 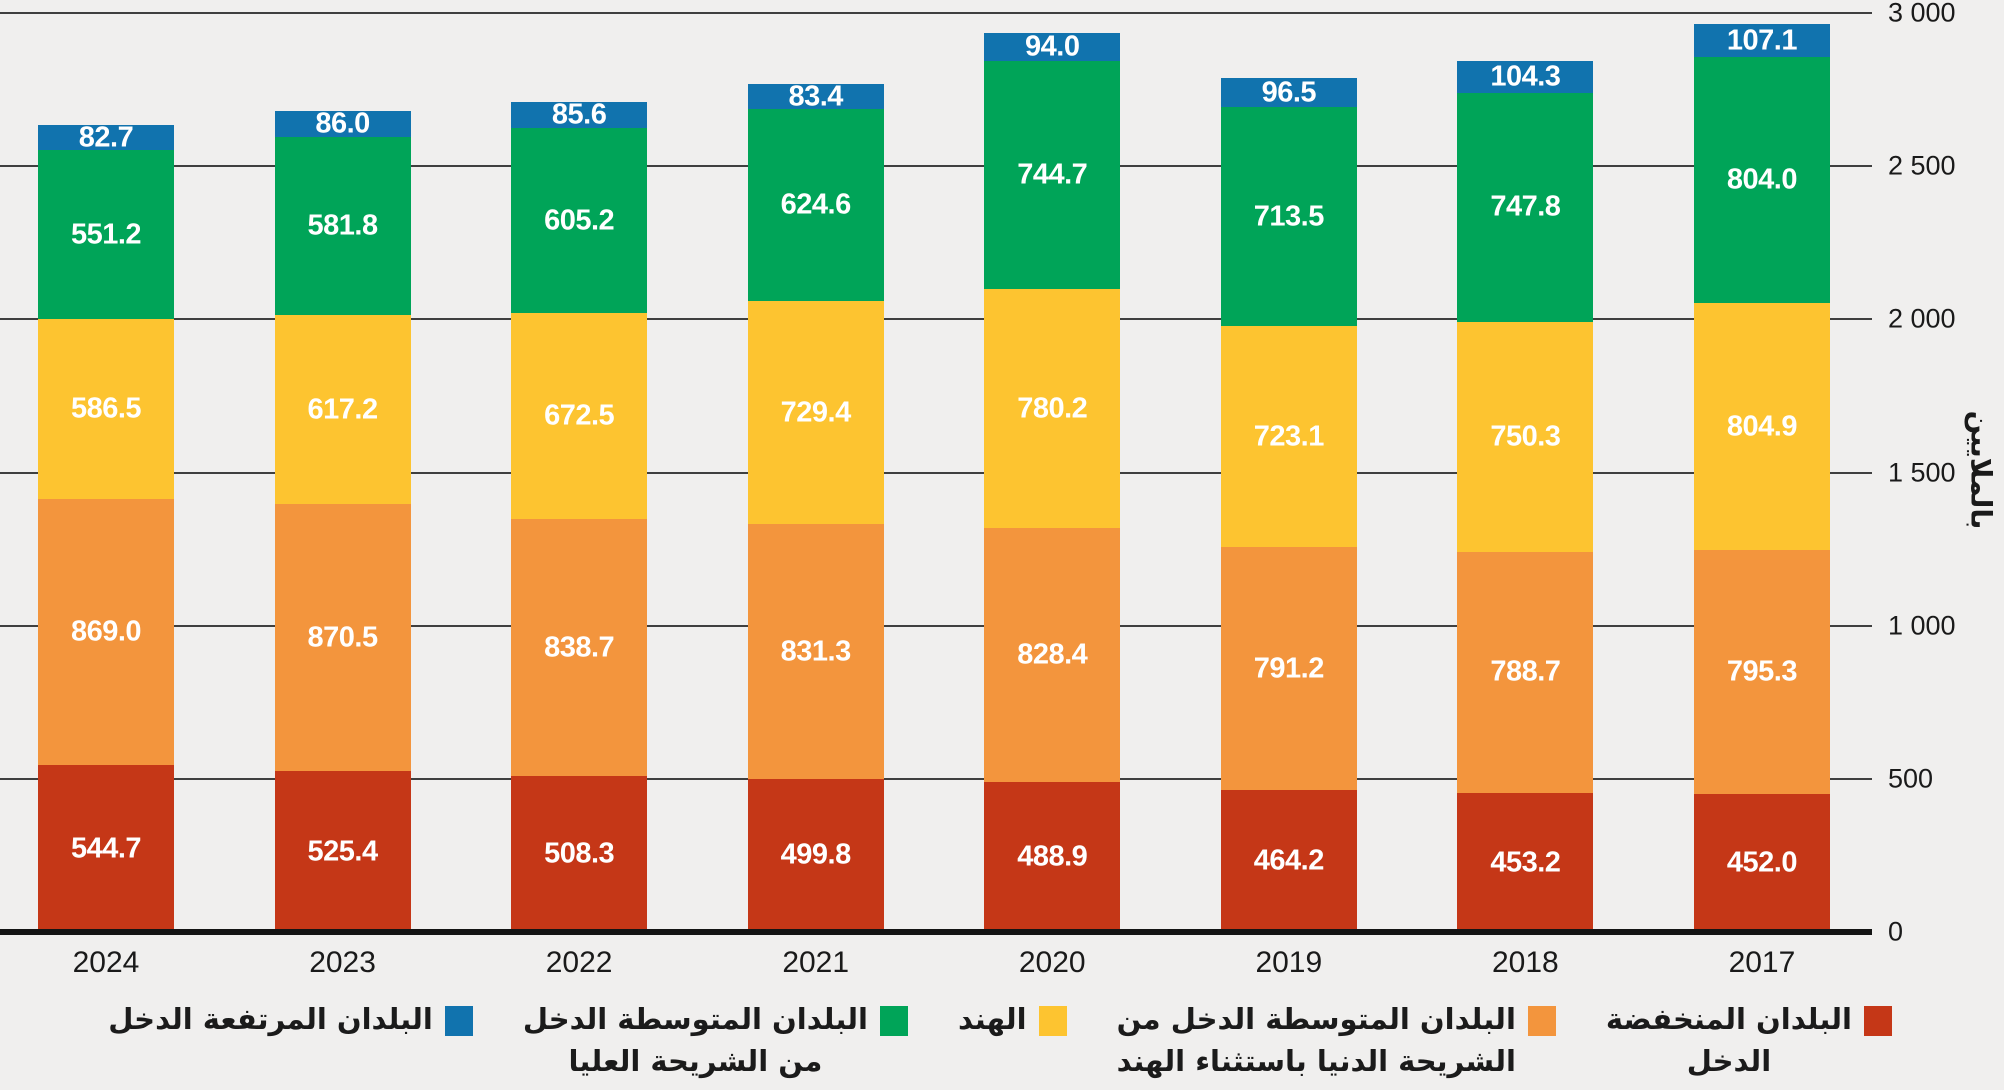 I want to click on x-axis-labels: 2024 2023 2022 2021 2020 2019 2018 2017, so click(x=936, y=963).